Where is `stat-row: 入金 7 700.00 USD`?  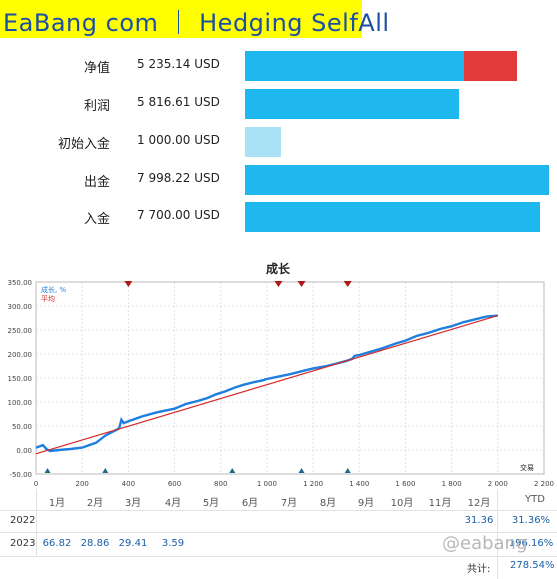
stat-row: 入金 7 700.00 USD is located at coordinates (278, 217).